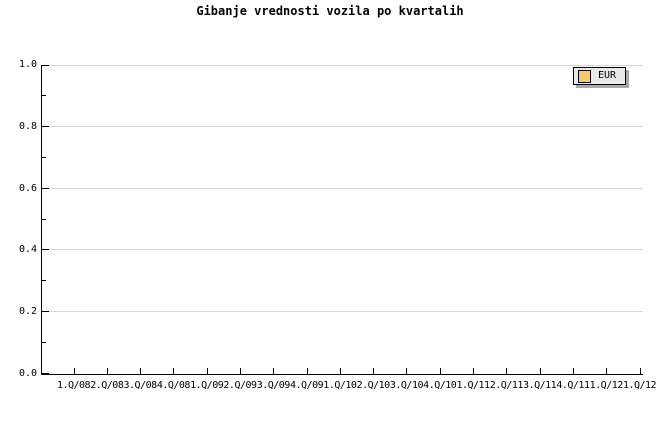  I want to click on legend-series-swatch-icon, so click(584, 76).